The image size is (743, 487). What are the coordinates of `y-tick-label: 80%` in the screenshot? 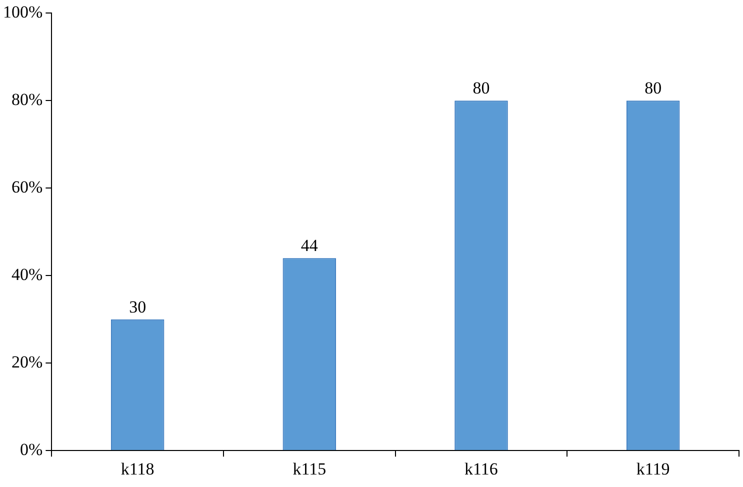 It's located at (27, 100).